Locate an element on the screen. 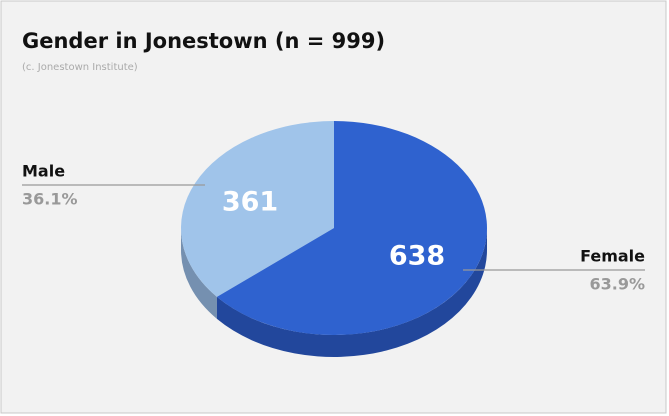  slice-label: Male is located at coordinates (43, 171).